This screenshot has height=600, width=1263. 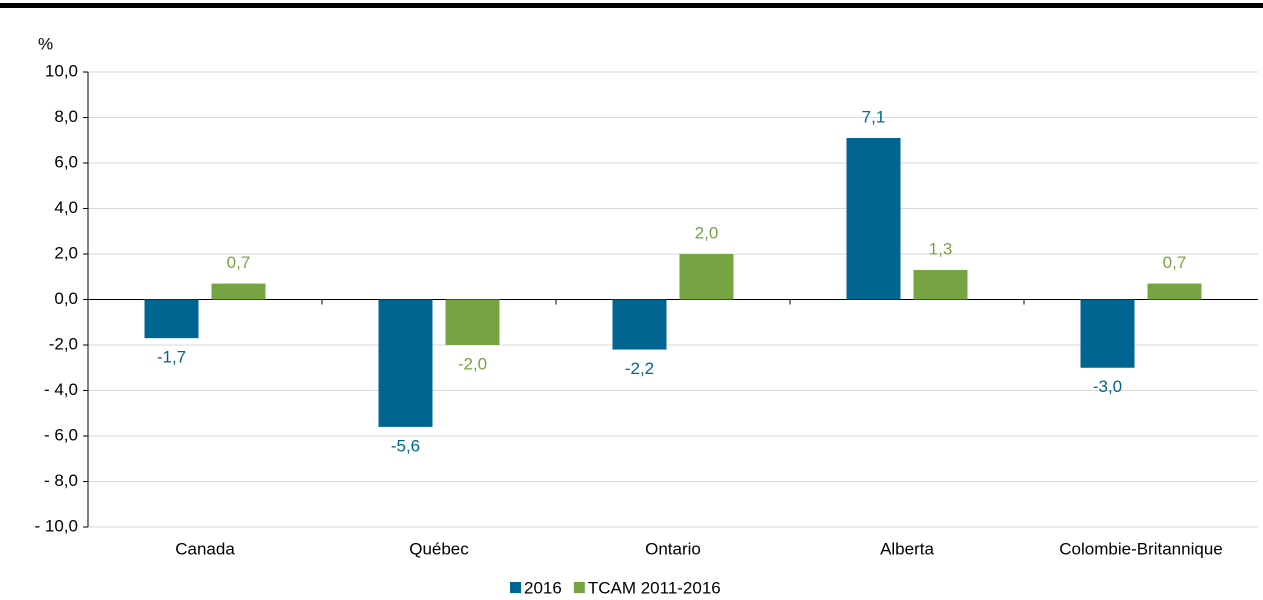 I want to click on data-label: -1,7, so click(x=171, y=357).